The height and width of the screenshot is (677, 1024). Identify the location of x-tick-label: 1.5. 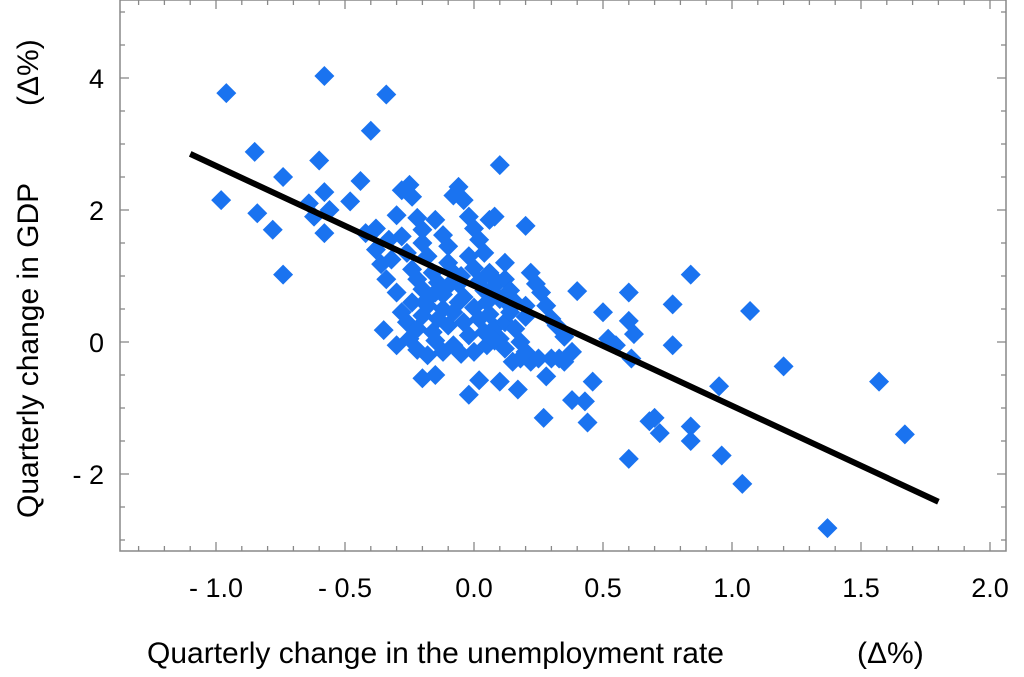
(861, 588).